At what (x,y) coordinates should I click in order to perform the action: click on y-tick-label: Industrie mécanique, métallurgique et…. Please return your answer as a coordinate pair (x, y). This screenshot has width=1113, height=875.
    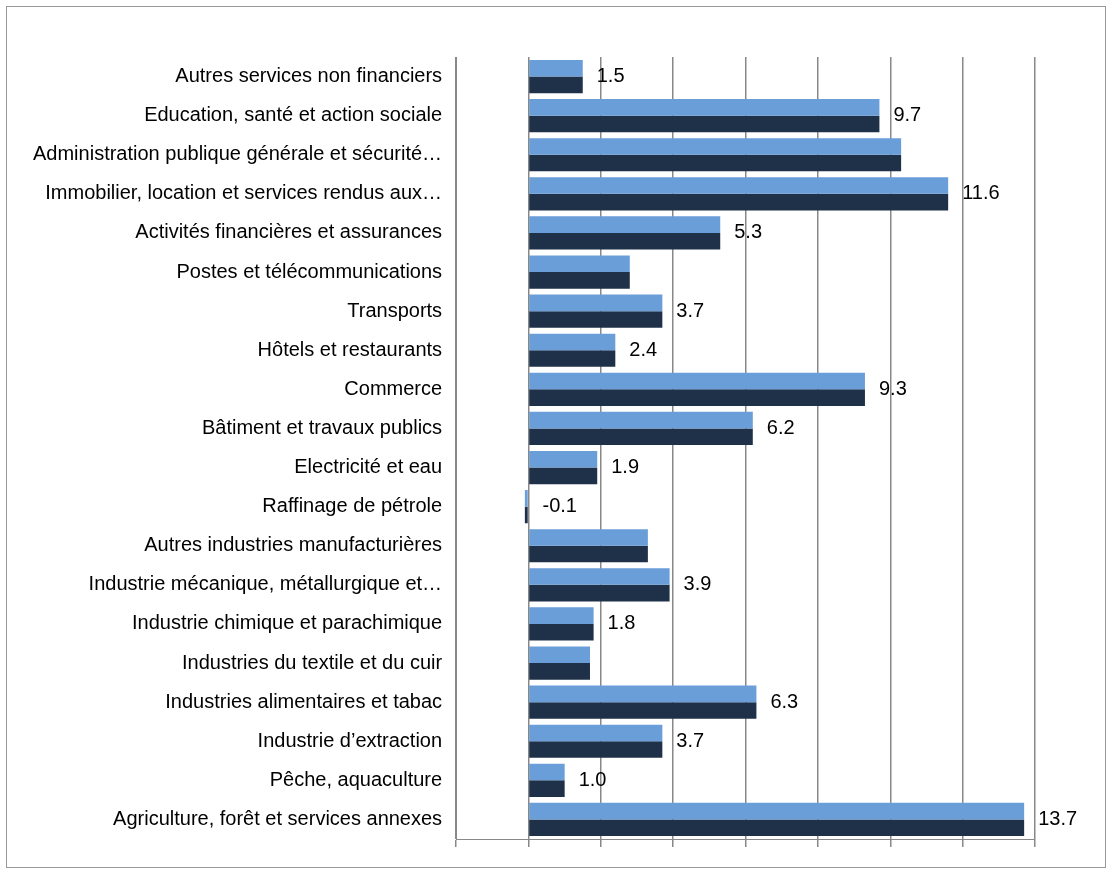
    Looking at the image, I should click on (265, 583).